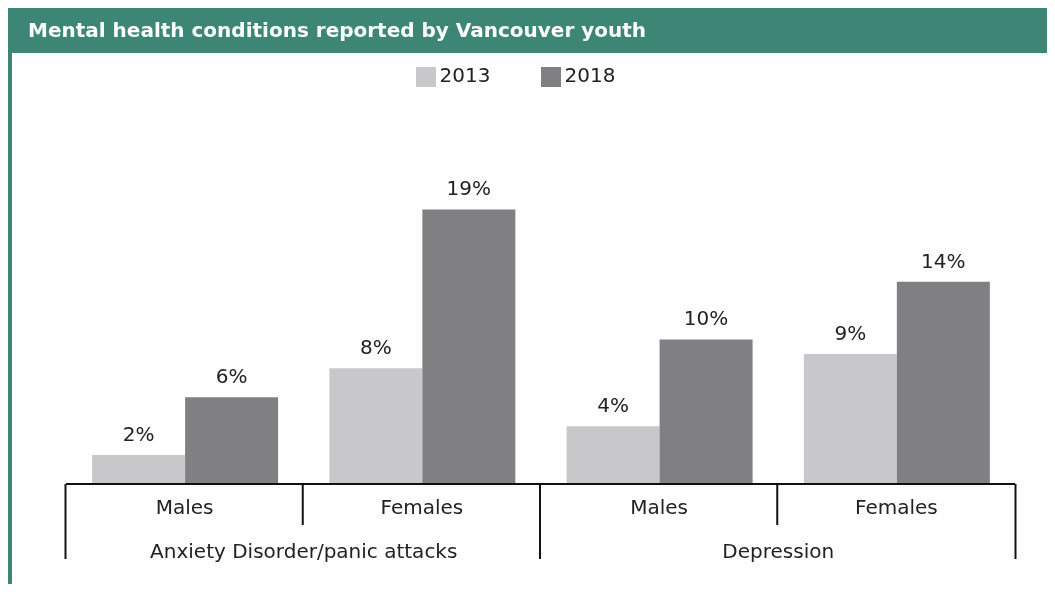 Image resolution: width=1055 pixels, height=592 pixels. Describe the element at coordinates (138, 434) in the screenshot. I see `data-label: 2%` at that location.